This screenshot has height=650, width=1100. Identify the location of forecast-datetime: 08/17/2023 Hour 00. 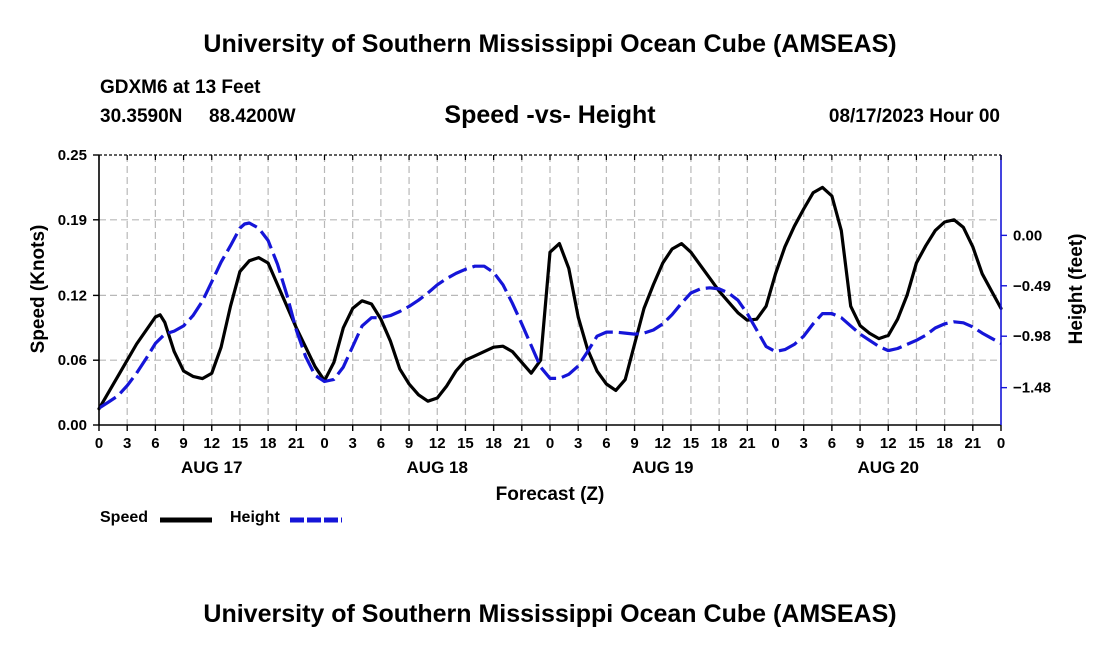
(914, 116).